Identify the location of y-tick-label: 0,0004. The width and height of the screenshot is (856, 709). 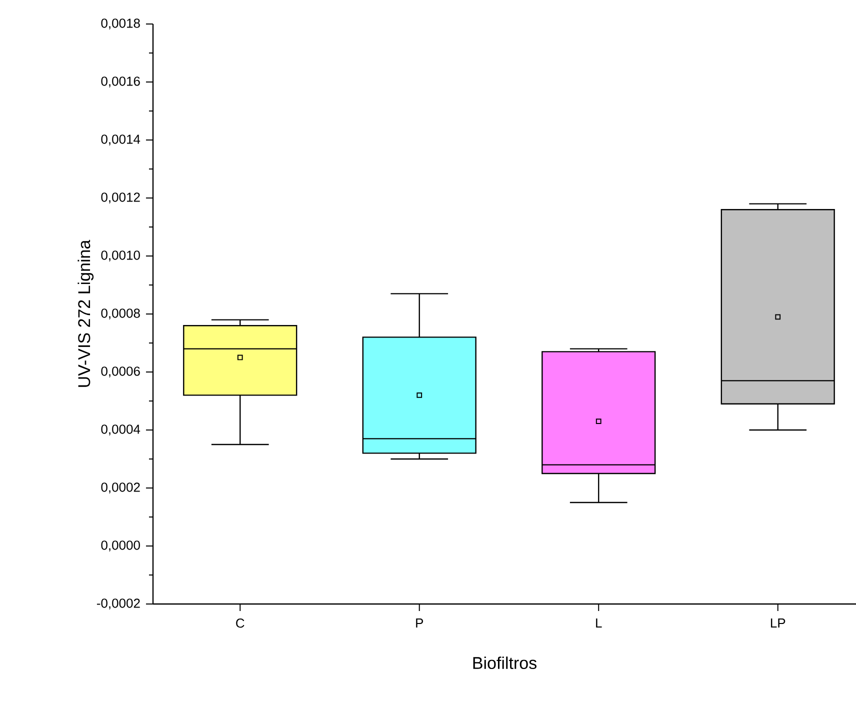
(120, 430).